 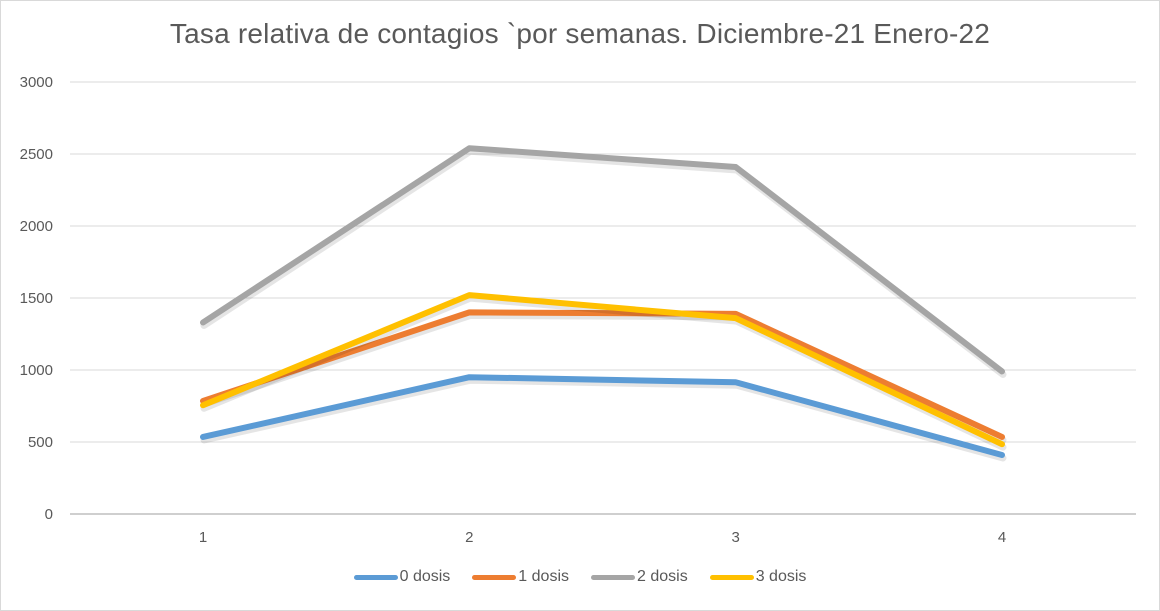 I want to click on y-axis-ticks: 0 500 1000 1500 2000 2500 3000, so click(x=36, y=298).